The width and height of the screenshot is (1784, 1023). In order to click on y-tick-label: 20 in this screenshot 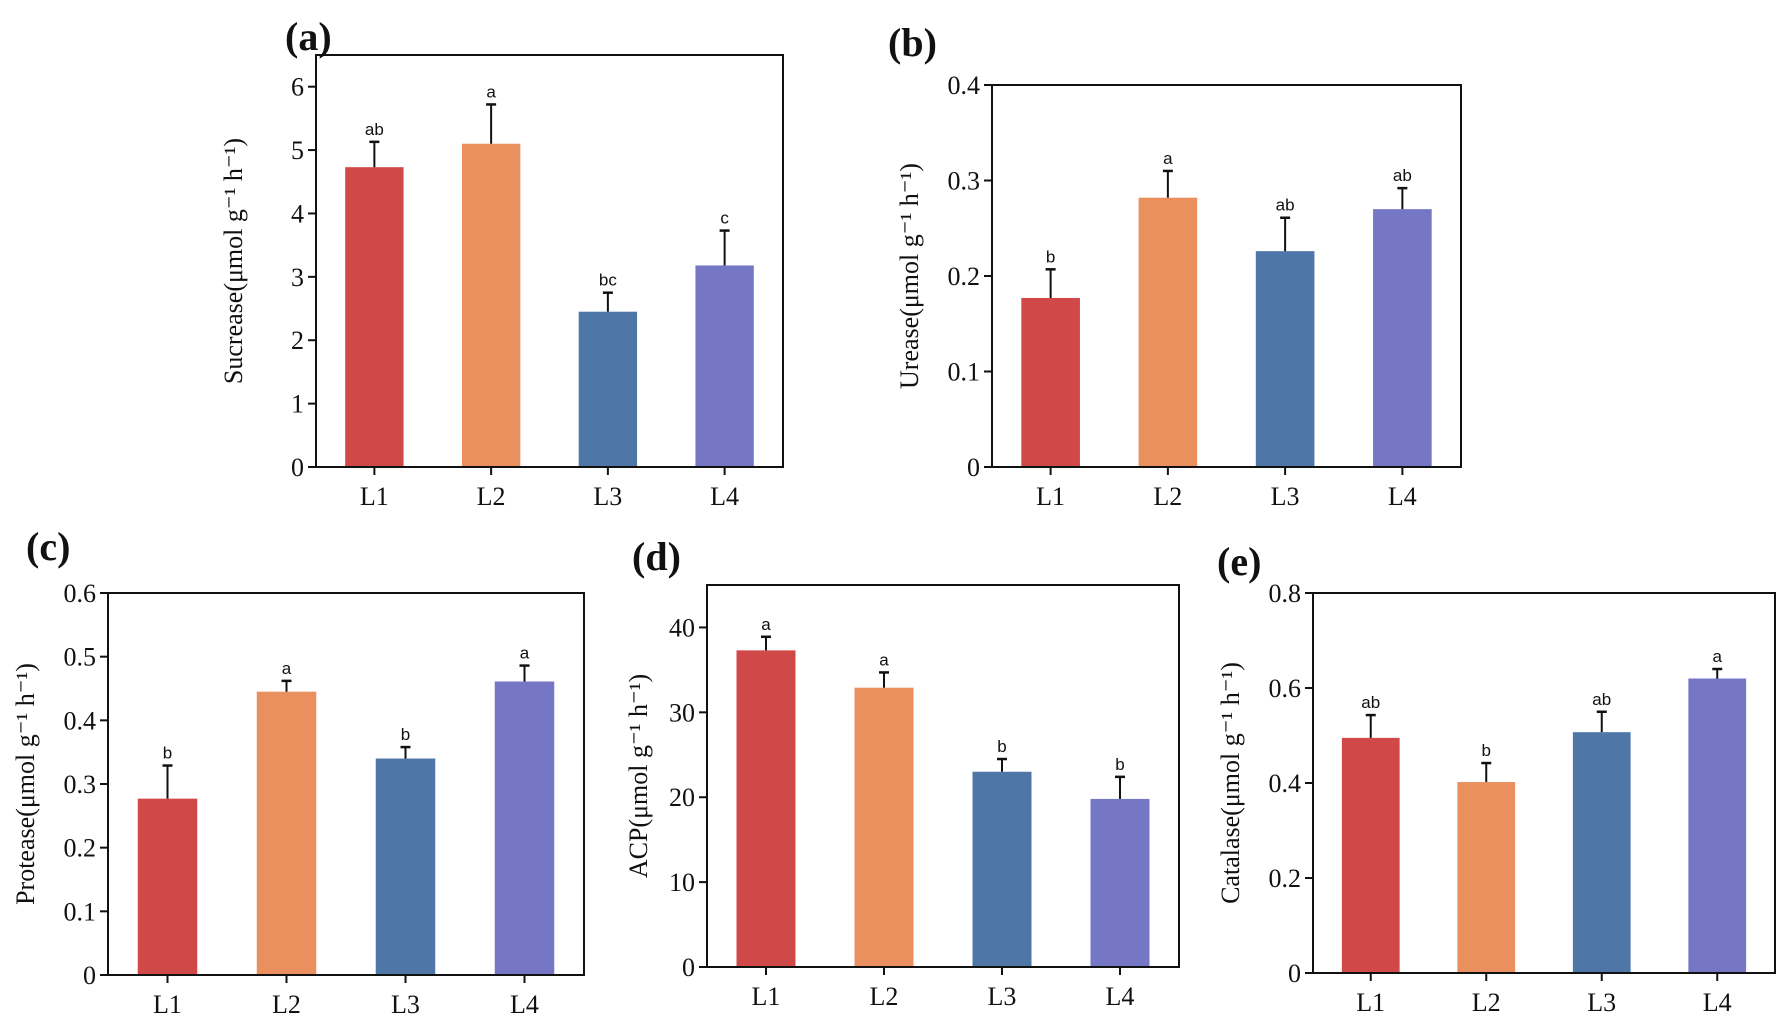, I will do `click(682, 797)`.